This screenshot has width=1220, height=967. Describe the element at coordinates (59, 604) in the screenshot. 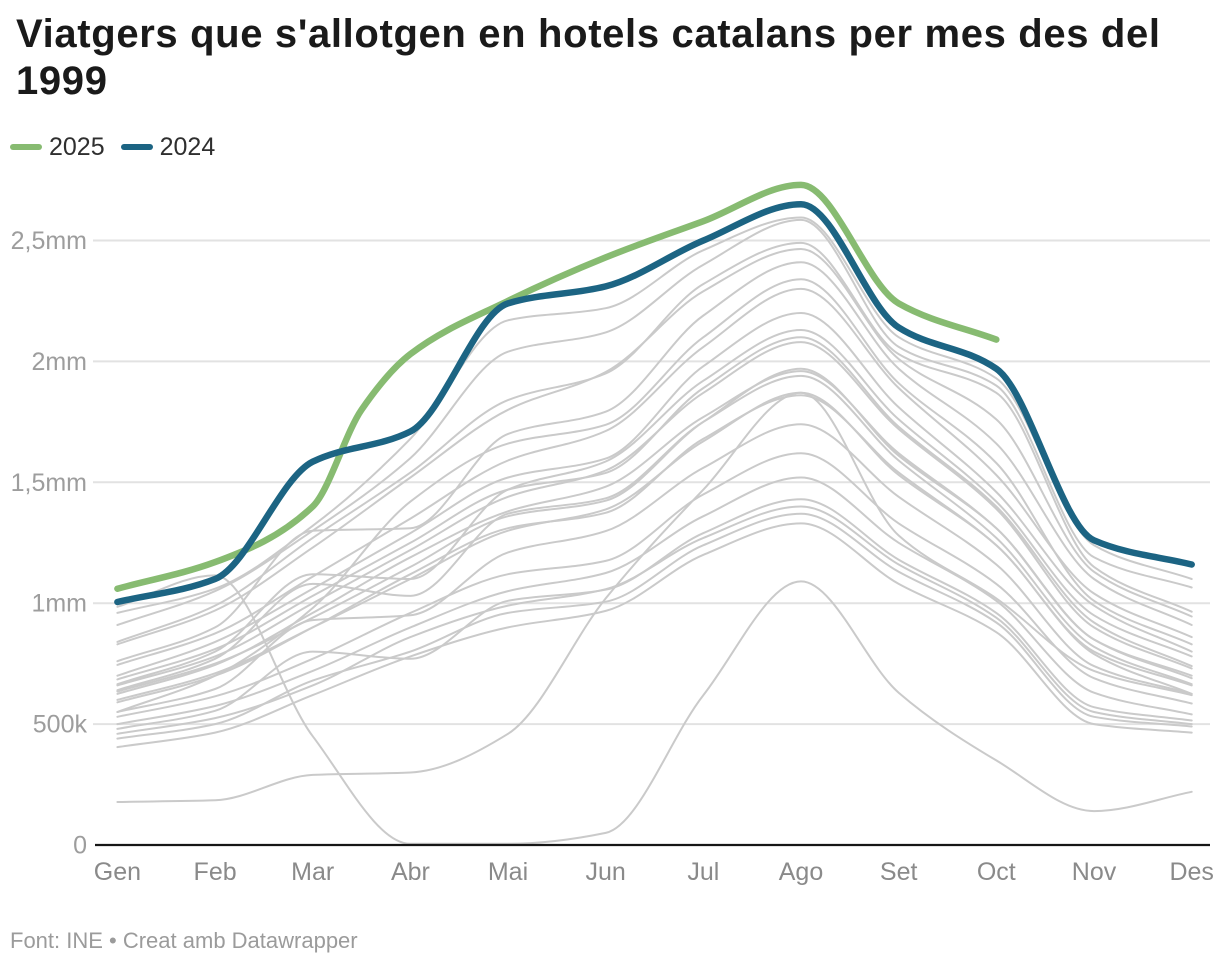

I see `svg-text: 1mm` at that location.